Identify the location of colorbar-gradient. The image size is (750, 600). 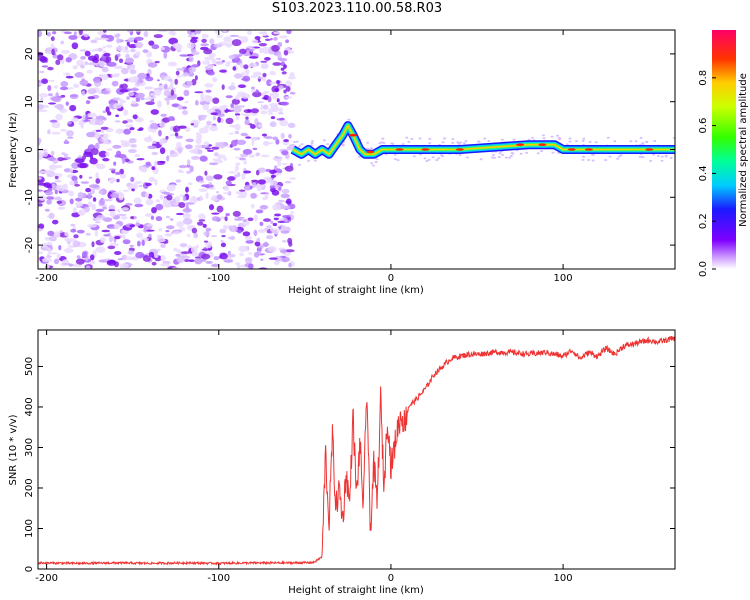
(724, 149).